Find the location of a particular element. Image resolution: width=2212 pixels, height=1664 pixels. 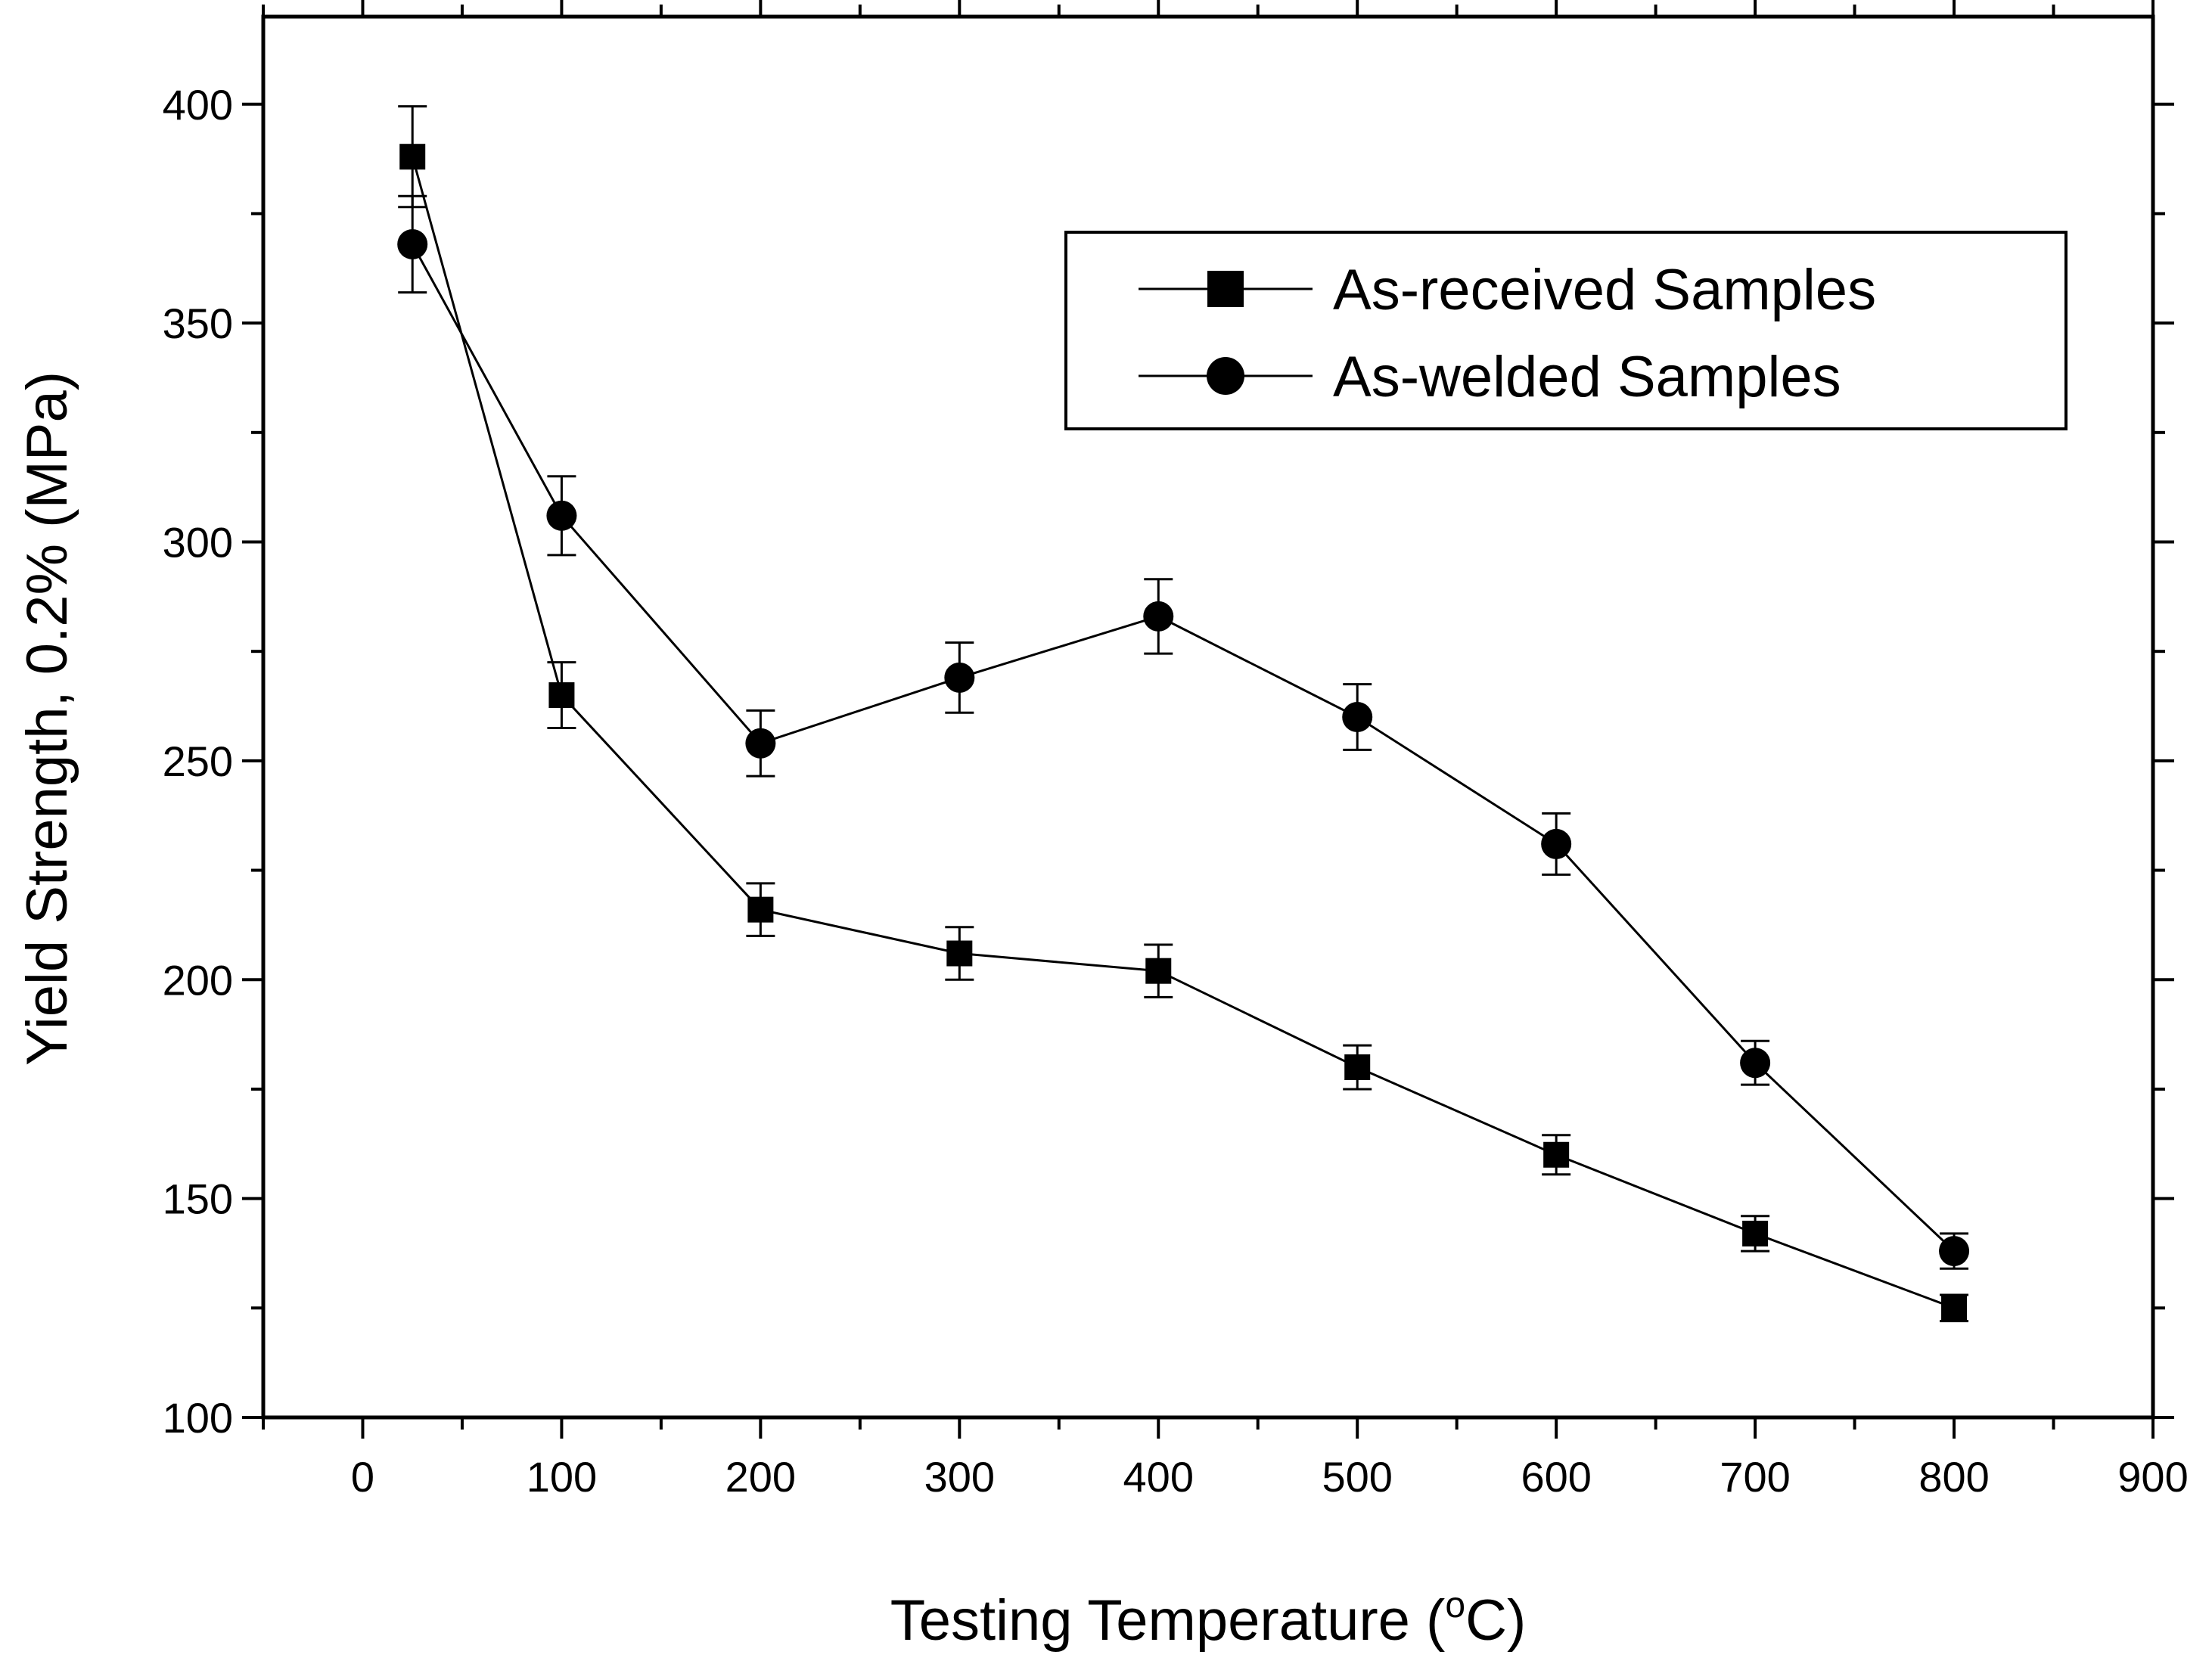

x-tick-label: 700 is located at coordinates (1755, 1477).